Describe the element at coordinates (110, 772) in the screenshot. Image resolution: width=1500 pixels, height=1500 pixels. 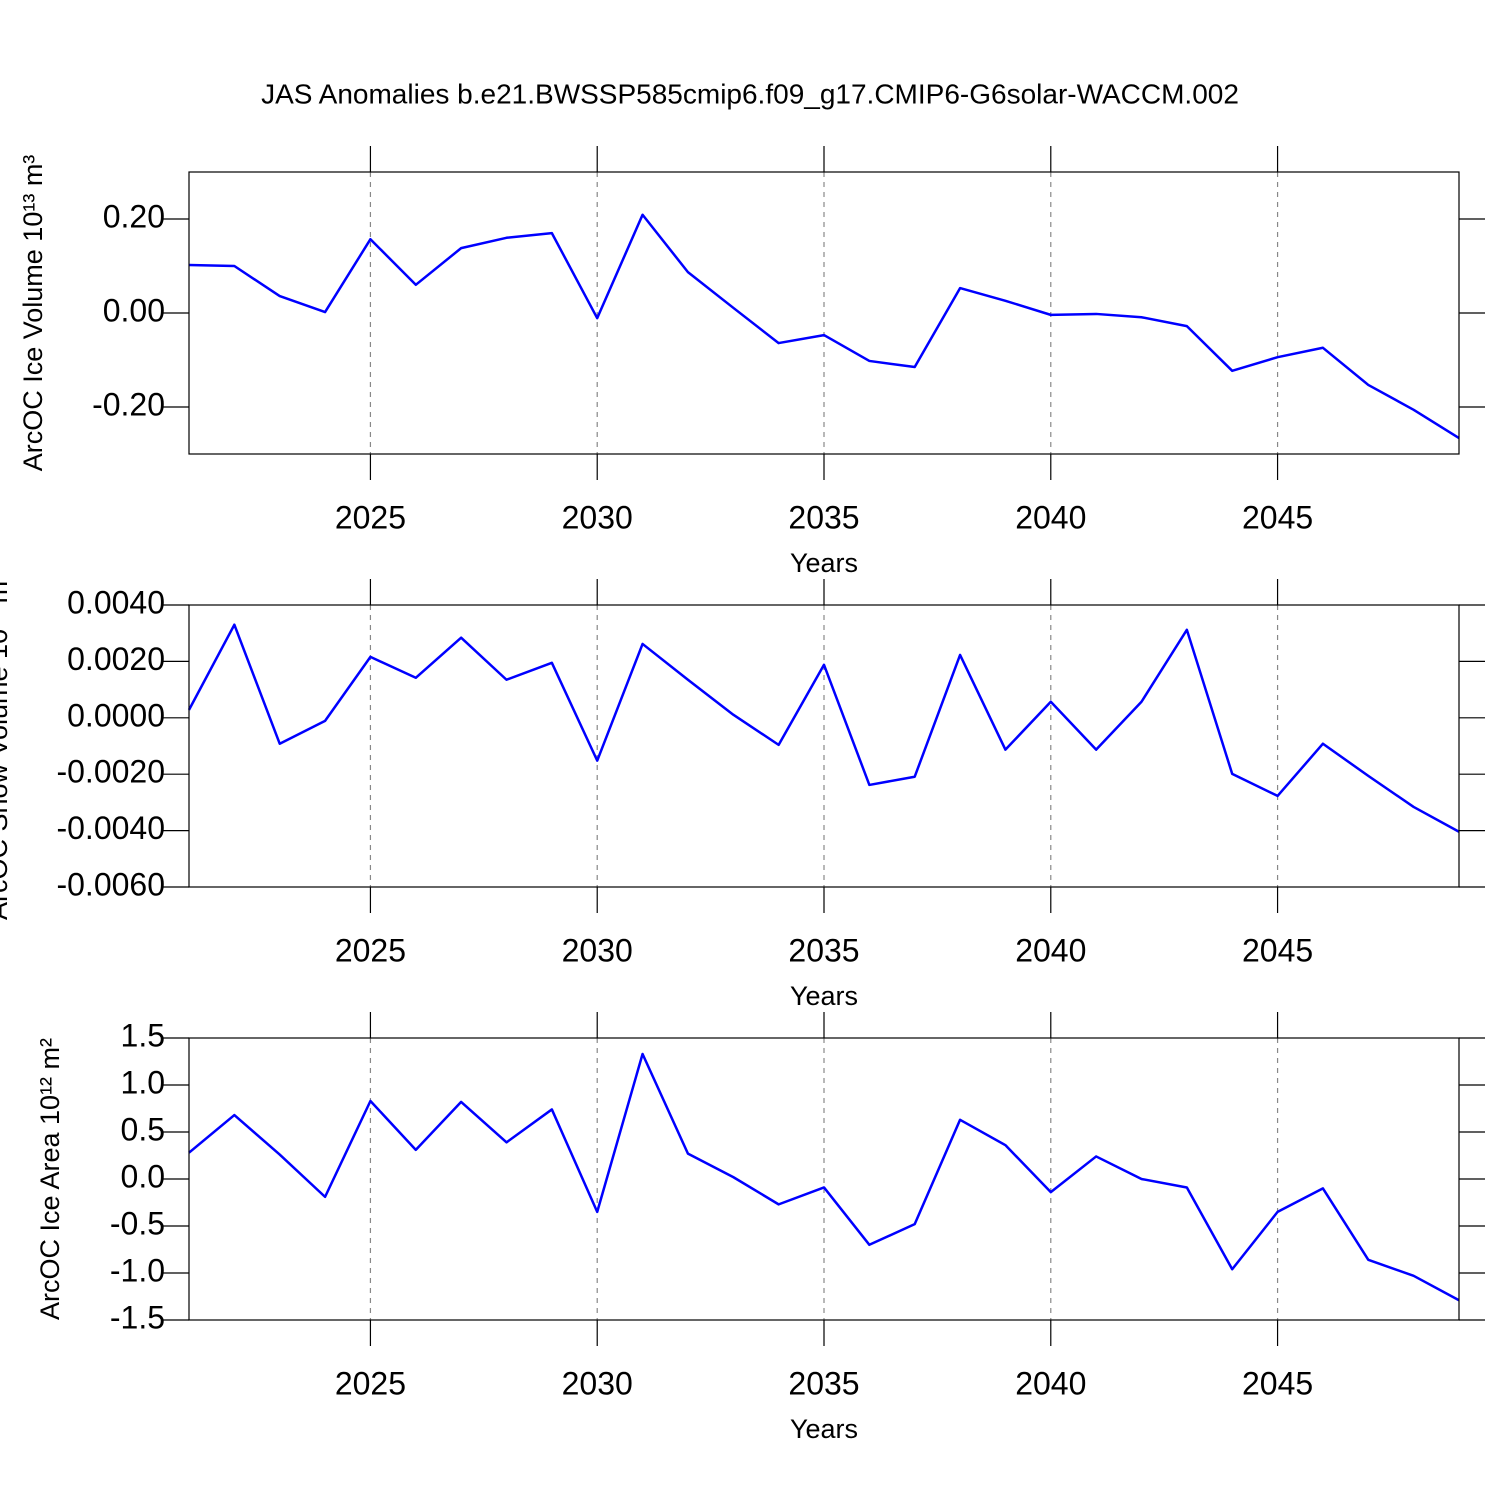
I see `y-tick-label: -0.0020` at that location.